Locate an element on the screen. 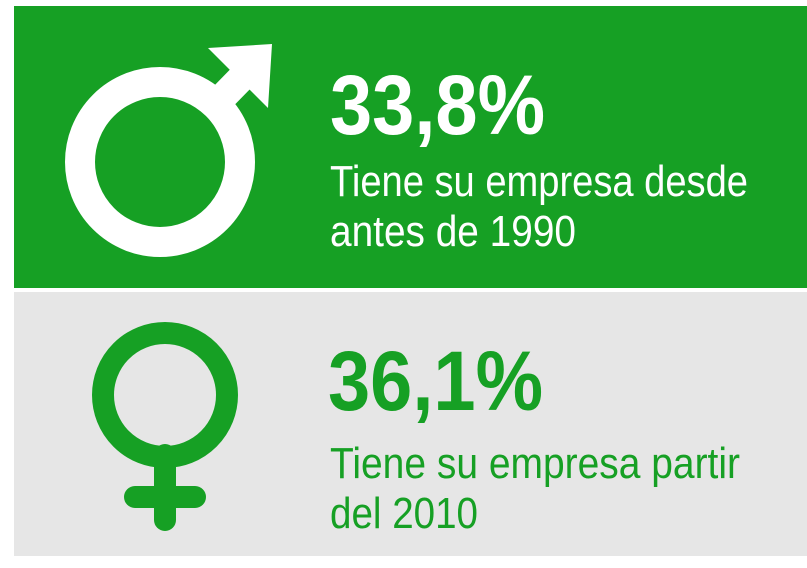 The image size is (807, 568). female-percent: 36,1% is located at coordinates (435, 381).